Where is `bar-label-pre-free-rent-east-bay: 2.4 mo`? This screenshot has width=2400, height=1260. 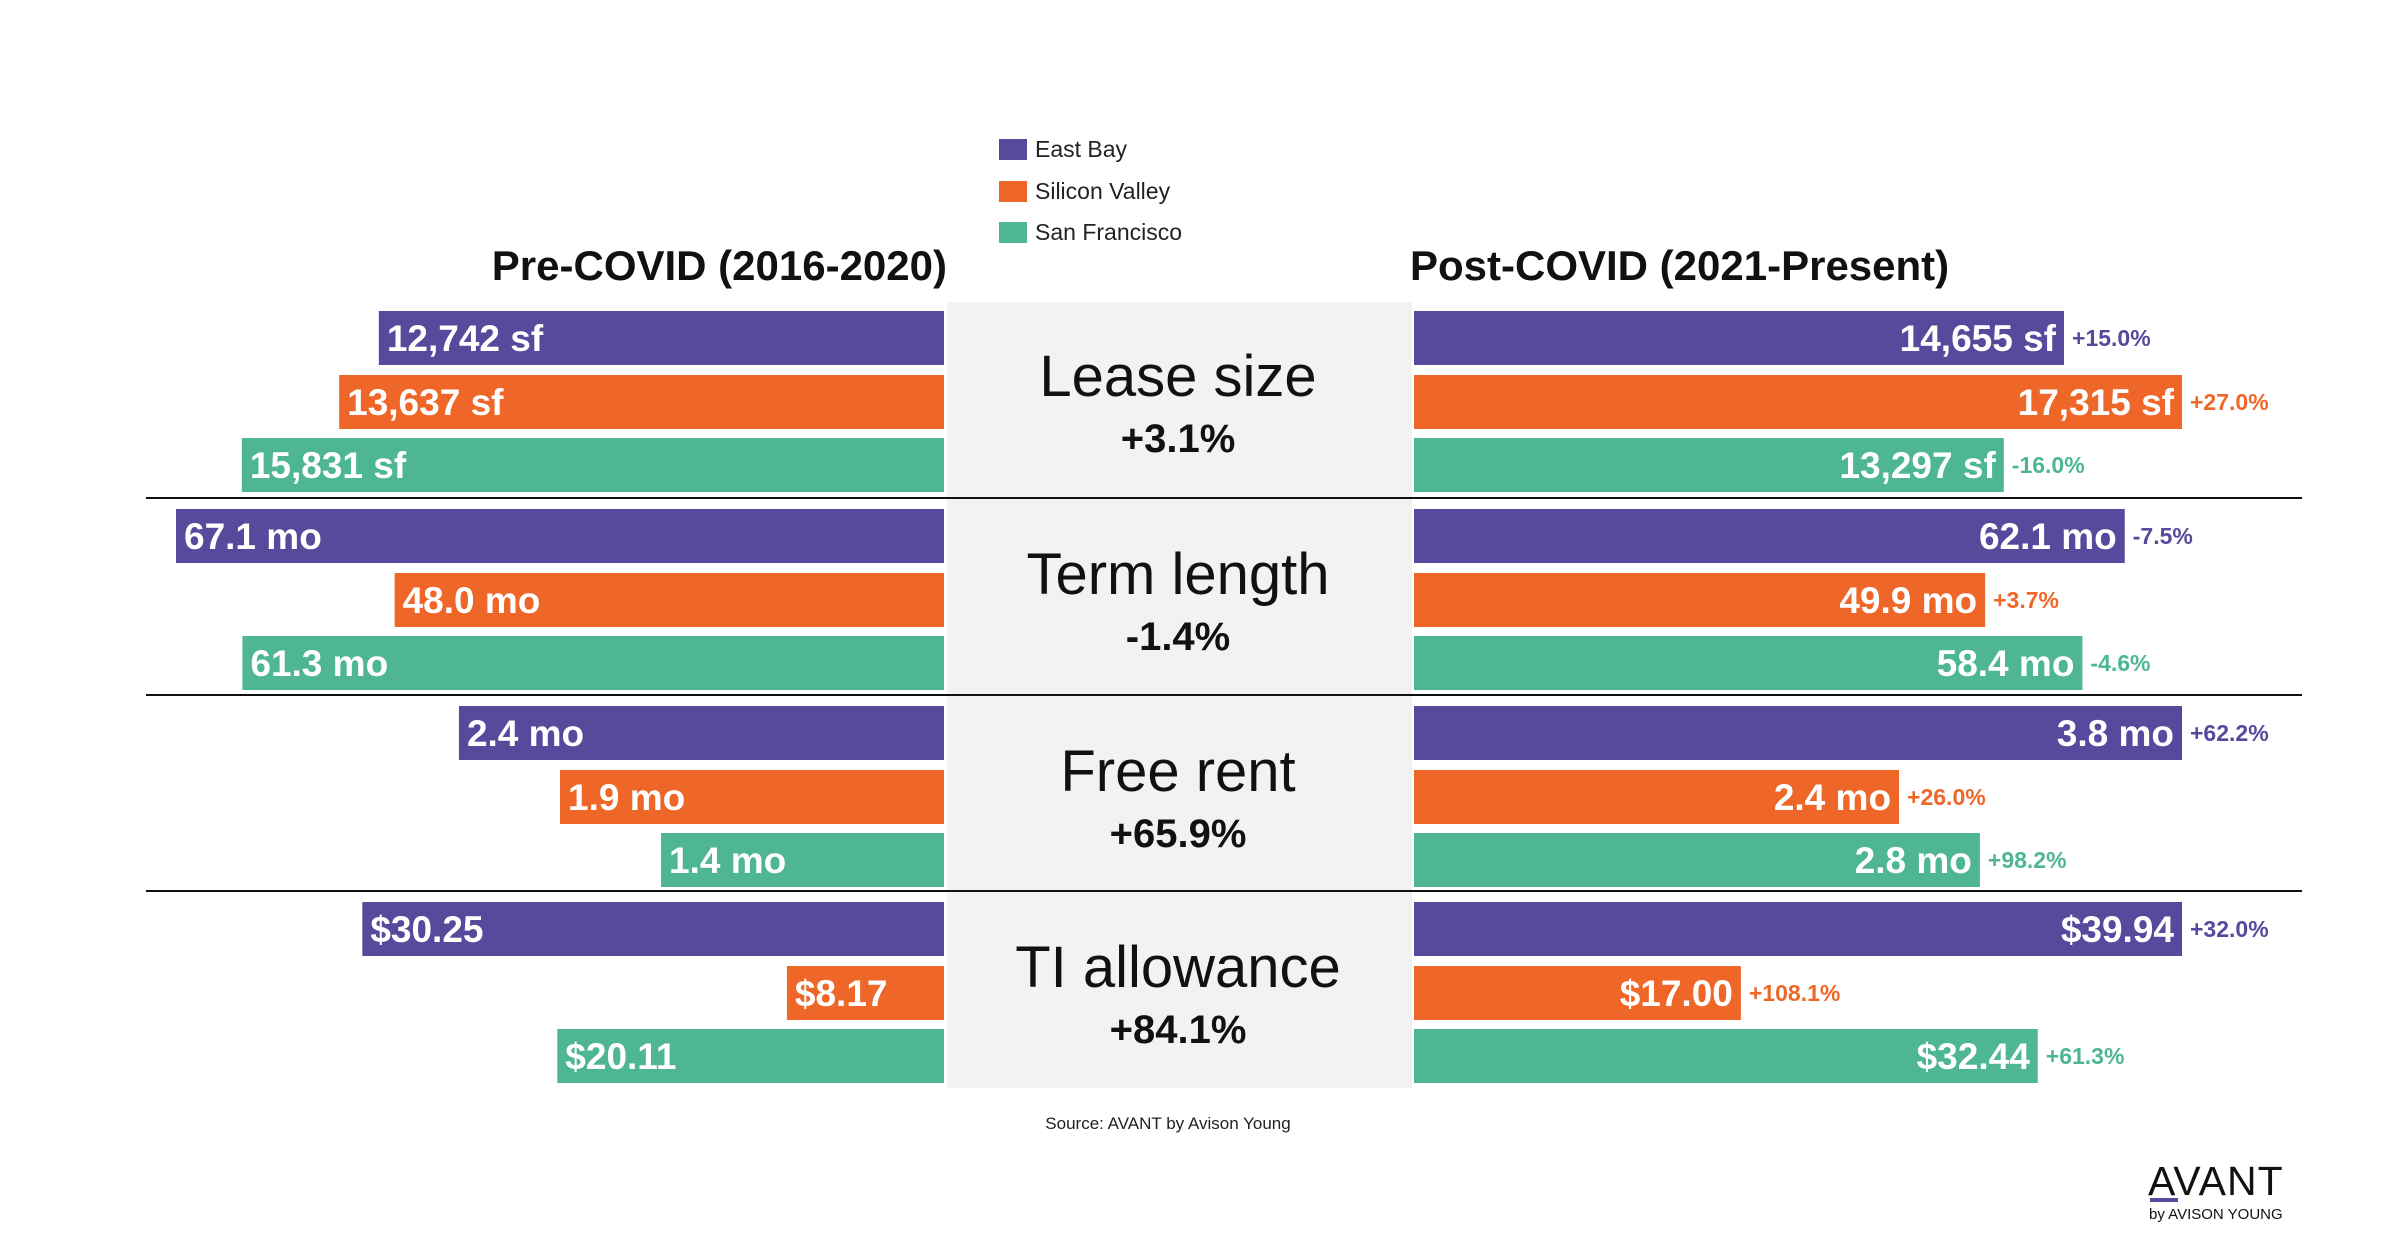 bar-label-pre-free-rent-east-bay: 2.4 mo is located at coordinates (525, 733).